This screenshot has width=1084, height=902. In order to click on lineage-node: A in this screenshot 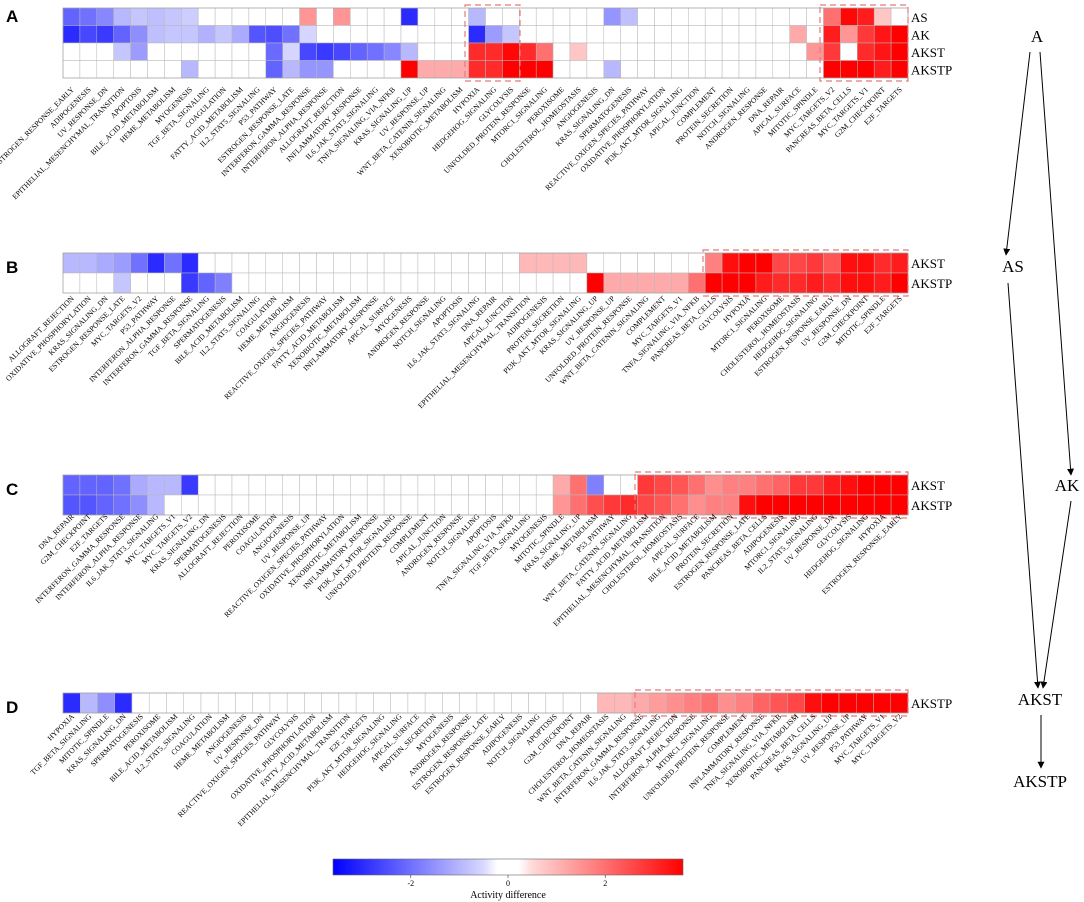, I will do `click(1037, 36)`.